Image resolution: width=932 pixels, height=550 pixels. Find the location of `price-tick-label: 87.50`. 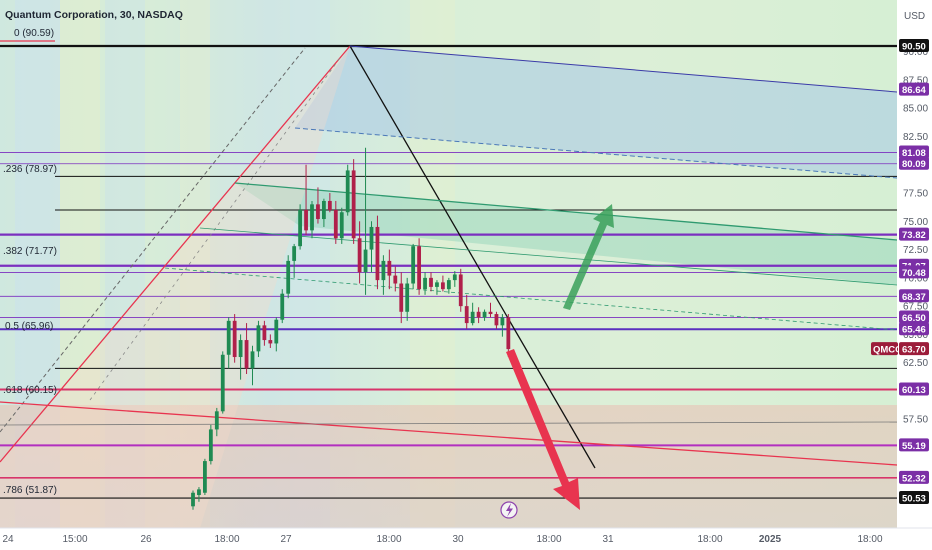

price-tick-label: 87.50 is located at coordinates (915, 80).